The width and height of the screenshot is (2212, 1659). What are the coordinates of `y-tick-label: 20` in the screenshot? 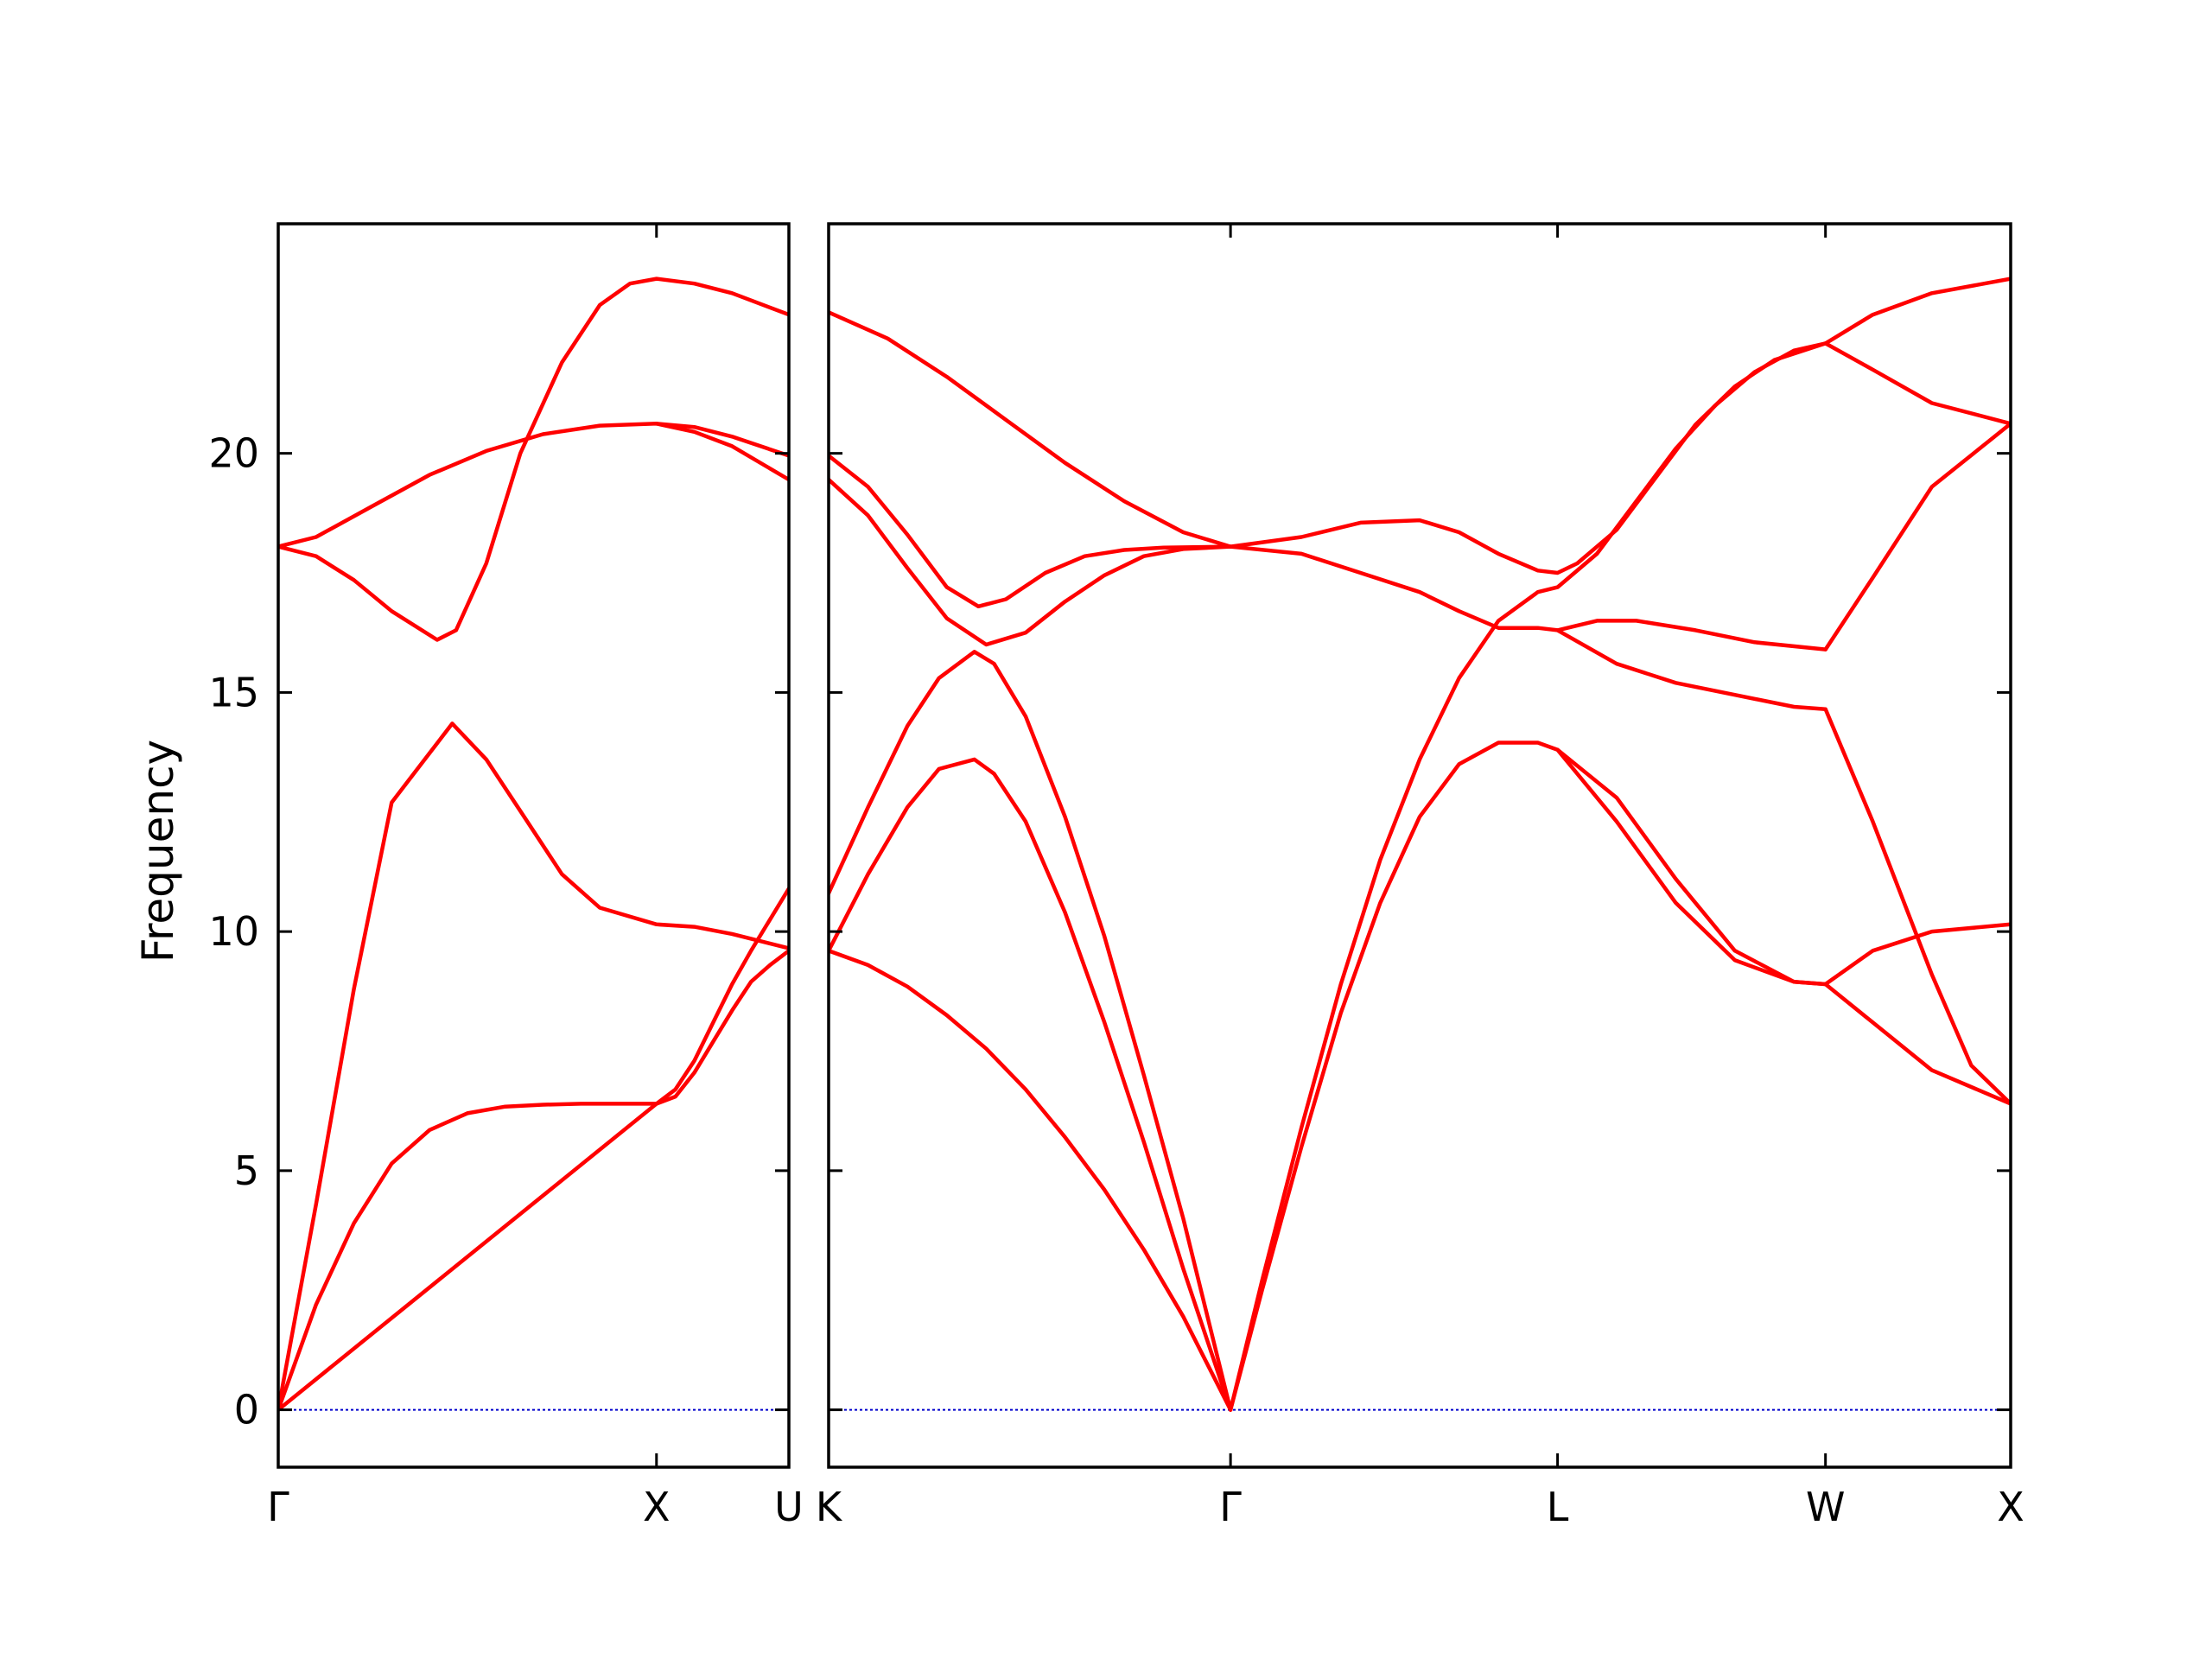 It's located at (233, 453).